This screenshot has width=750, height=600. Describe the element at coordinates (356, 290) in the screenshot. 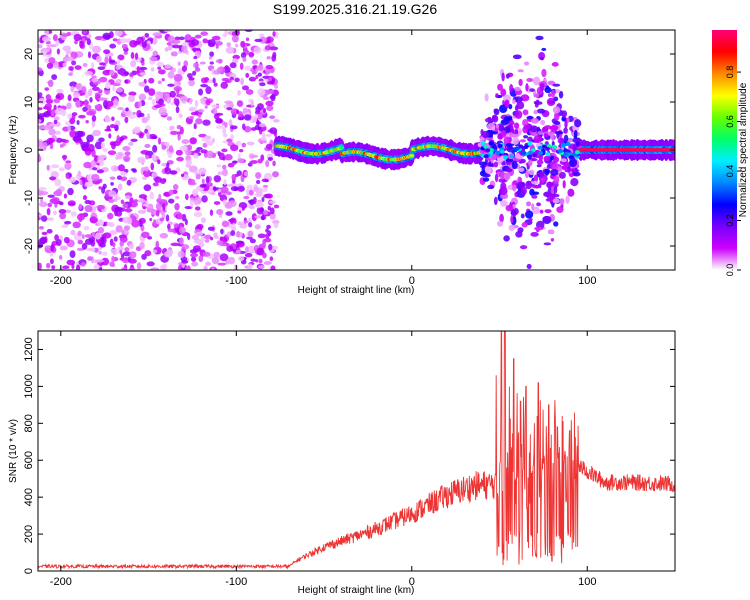

I see `spectrogram-x-label: Height of straight line (km)` at that location.